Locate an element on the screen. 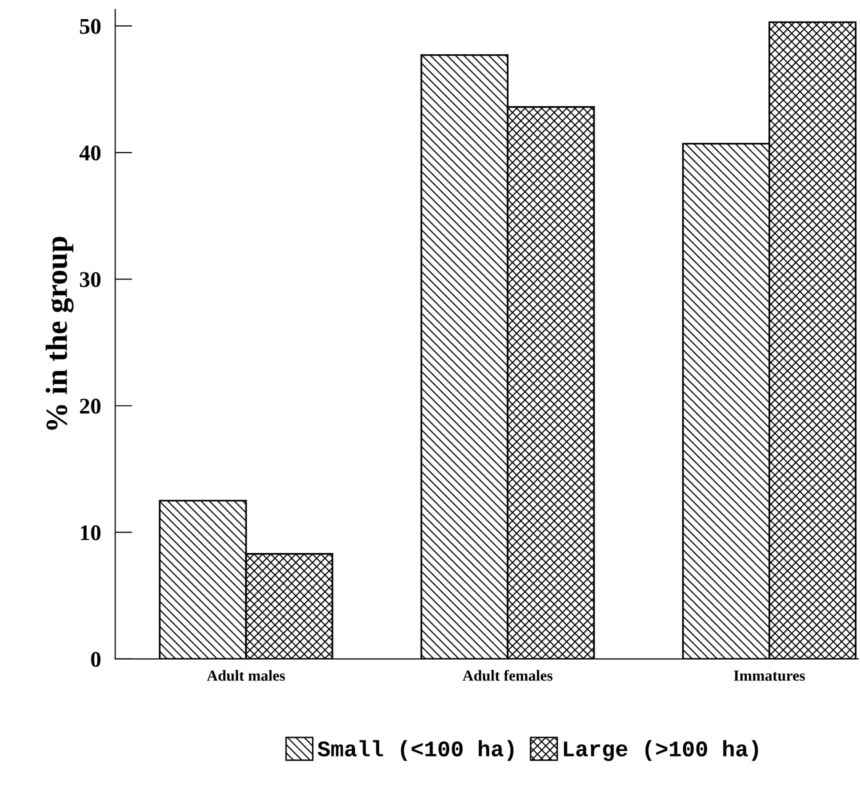  legend-label: Large (>100 ha) is located at coordinates (661, 750).